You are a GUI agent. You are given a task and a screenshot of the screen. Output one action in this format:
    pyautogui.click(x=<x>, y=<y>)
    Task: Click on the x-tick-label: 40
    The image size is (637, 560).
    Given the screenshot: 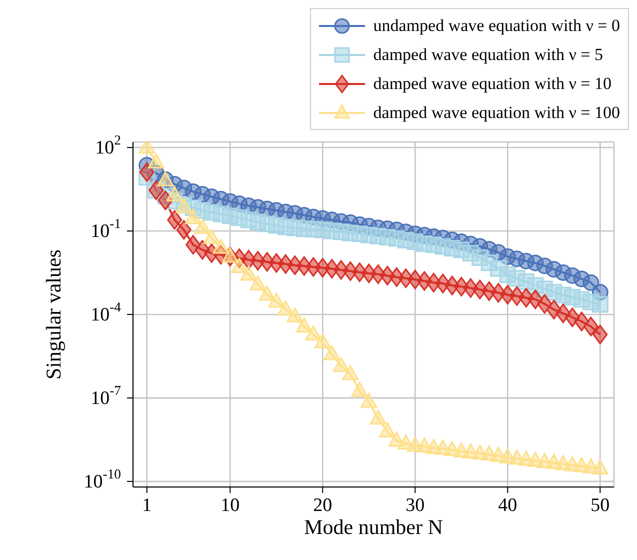 What is the action you would take?
    pyautogui.click(x=508, y=505)
    